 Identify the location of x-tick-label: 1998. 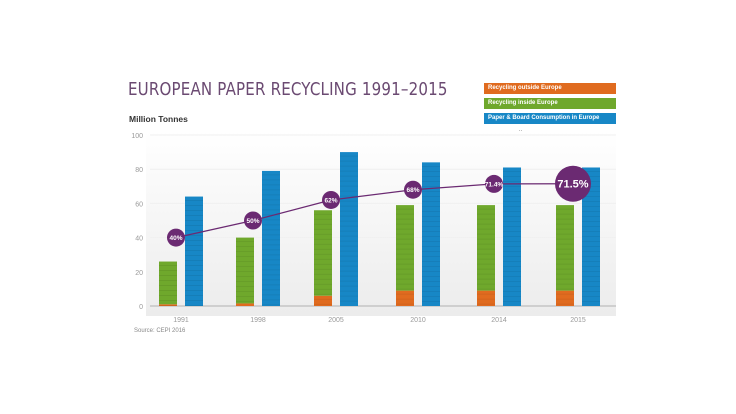
(258, 320).